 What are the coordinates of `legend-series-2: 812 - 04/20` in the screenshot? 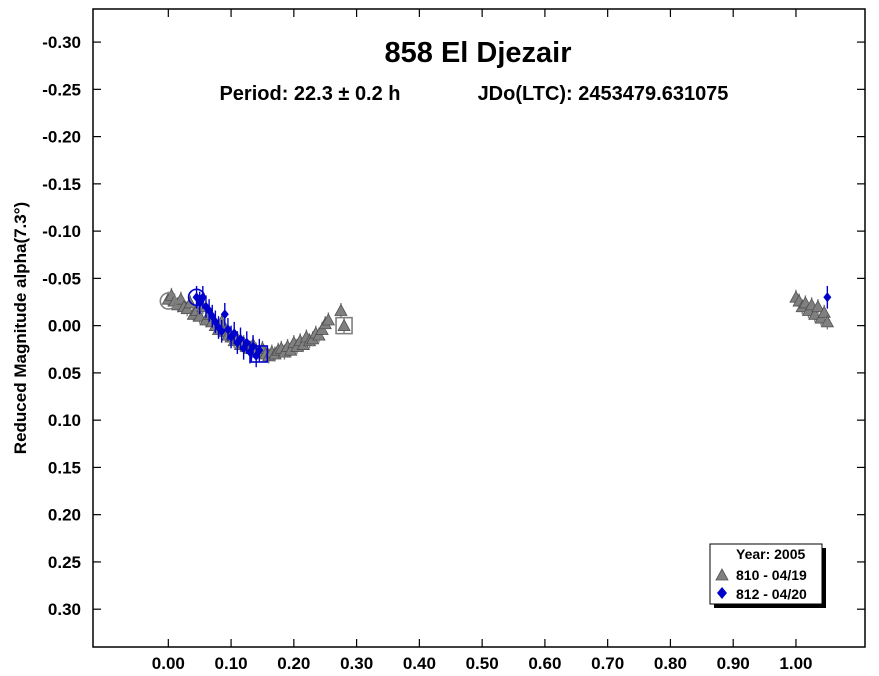 It's located at (771, 594).